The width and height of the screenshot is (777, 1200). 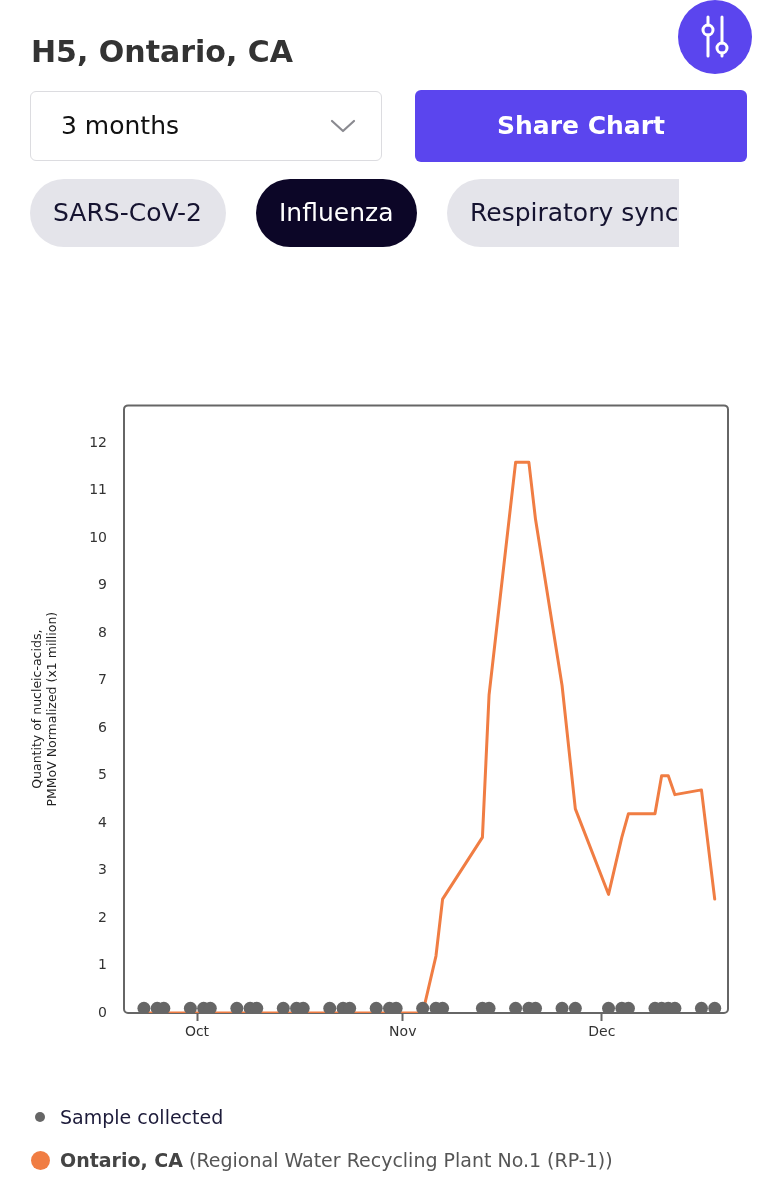 I want to click on y-tick-label: 0, so click(x=102, y=1011).